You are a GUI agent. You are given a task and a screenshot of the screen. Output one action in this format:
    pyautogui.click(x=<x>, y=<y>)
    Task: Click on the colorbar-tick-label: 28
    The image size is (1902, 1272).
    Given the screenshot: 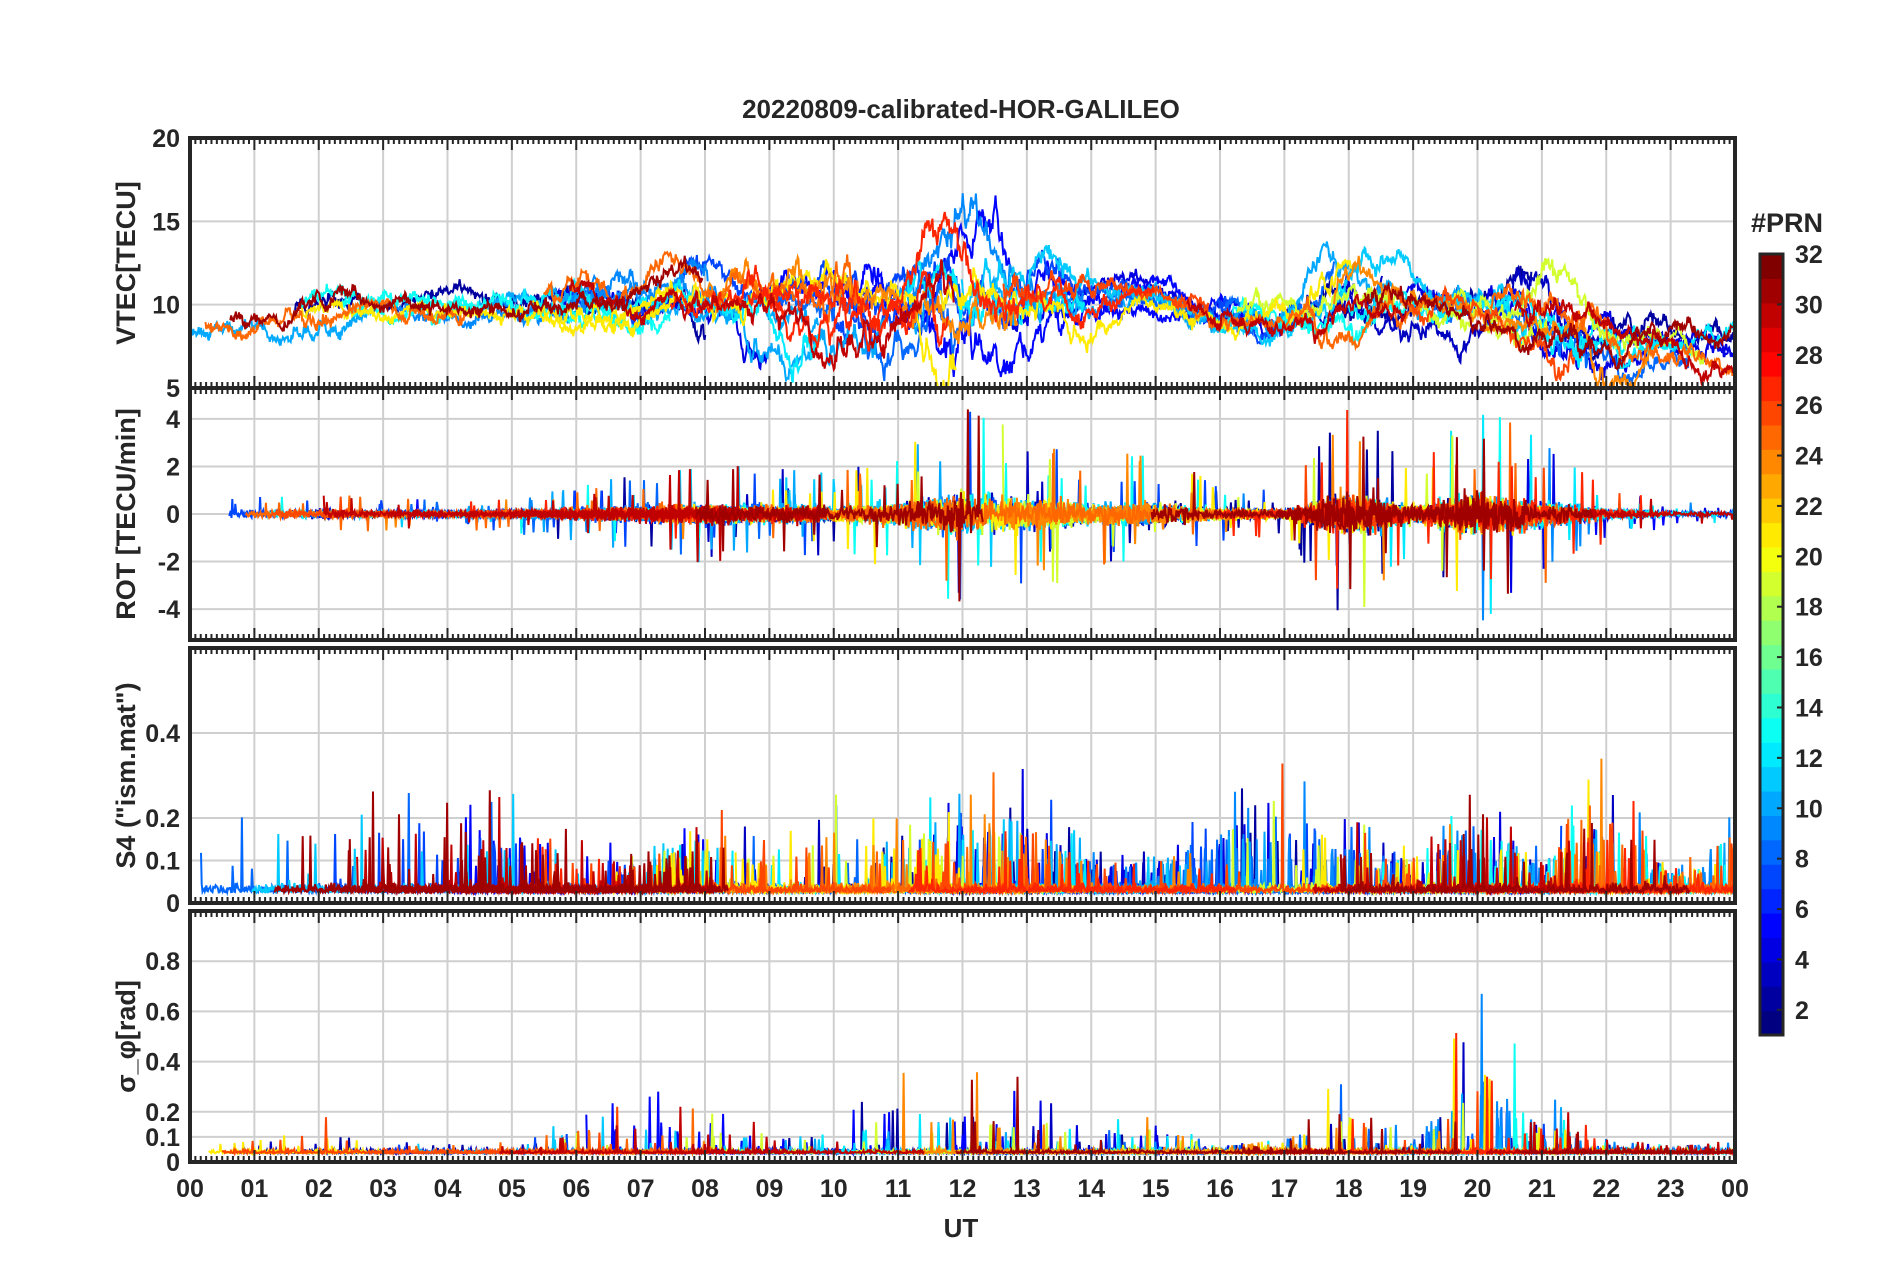 What is the action you would take?
    pyautogui.click(x=1809, y=356)
    